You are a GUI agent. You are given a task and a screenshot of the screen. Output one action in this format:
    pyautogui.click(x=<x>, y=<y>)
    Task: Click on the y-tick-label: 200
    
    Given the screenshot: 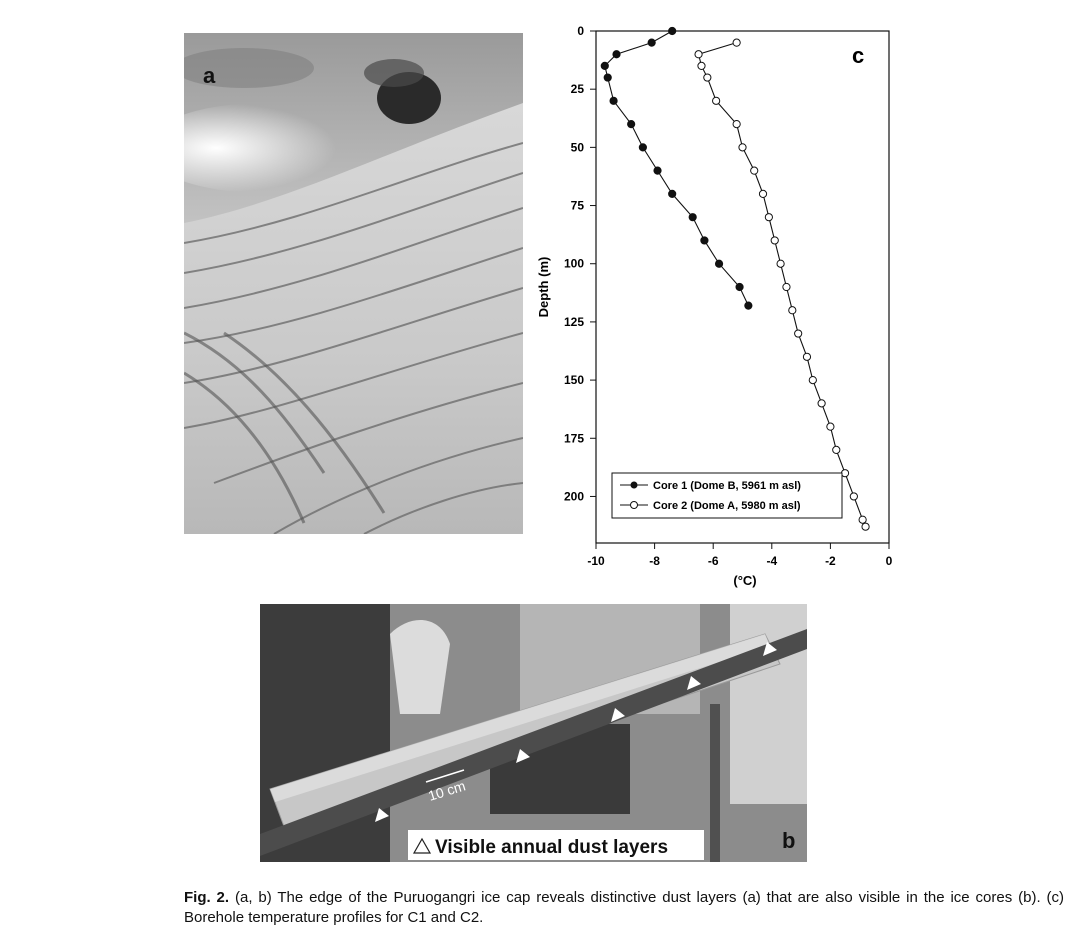 What is the action you would take?
    pyautogui.click(x=574, y=496)
    